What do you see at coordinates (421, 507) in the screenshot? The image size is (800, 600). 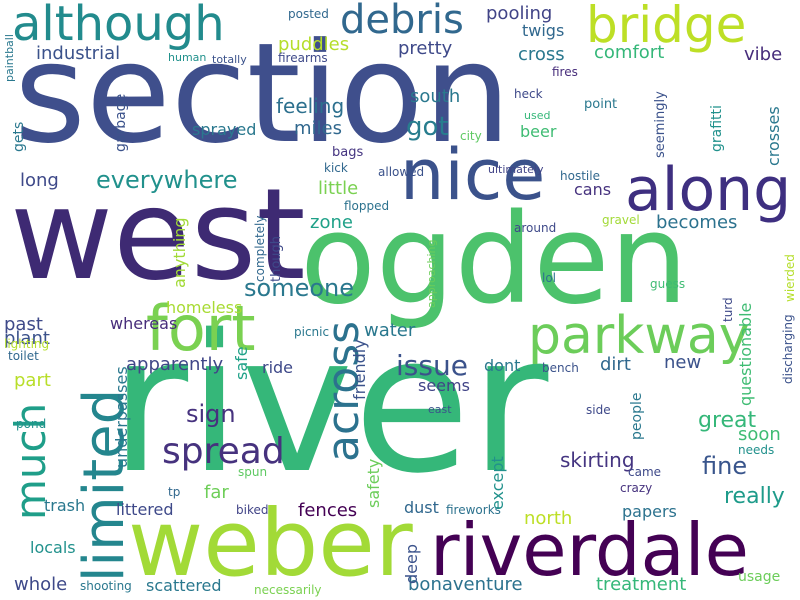 I see `word: dust` at bounding box center [421, 507].